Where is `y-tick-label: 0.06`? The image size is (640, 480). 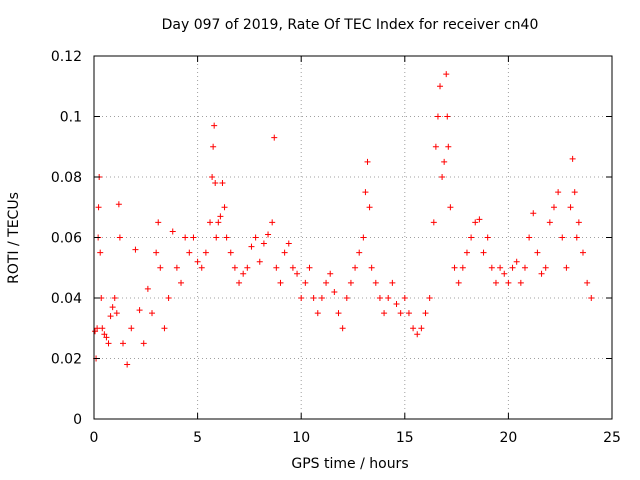
y-tick-label: 0.06 is located at coordinates (66, 239).